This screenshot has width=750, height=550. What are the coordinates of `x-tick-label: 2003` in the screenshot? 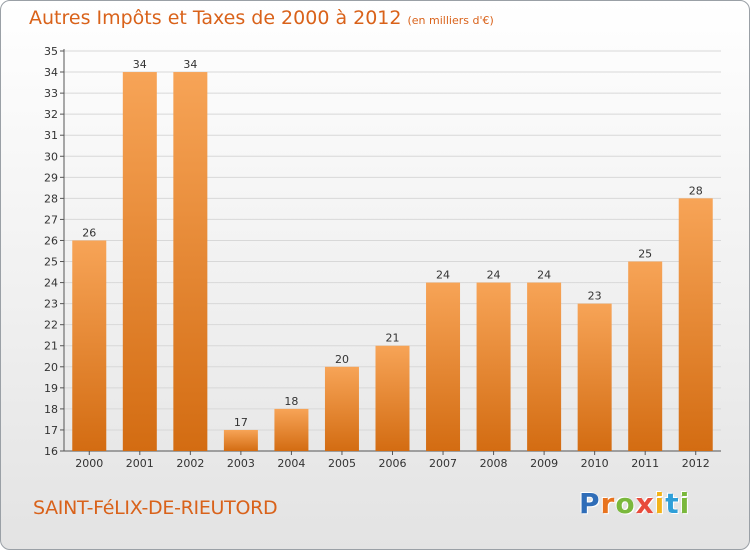 It's located at (241, 463).